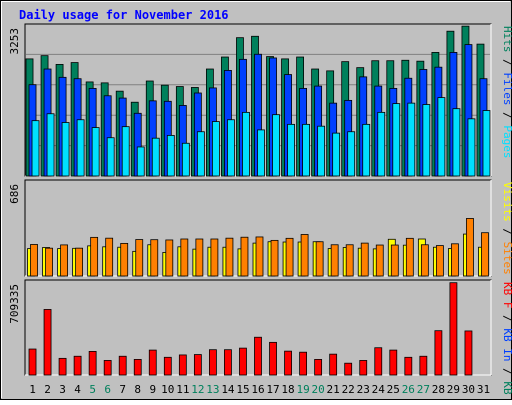 Image resolution: width=512 pixels, height=405 pixels. What do you see at coordinates (14, 41) in the screenshot?
I see `panel-max-label: 3253` at bounding box center [14, 41].